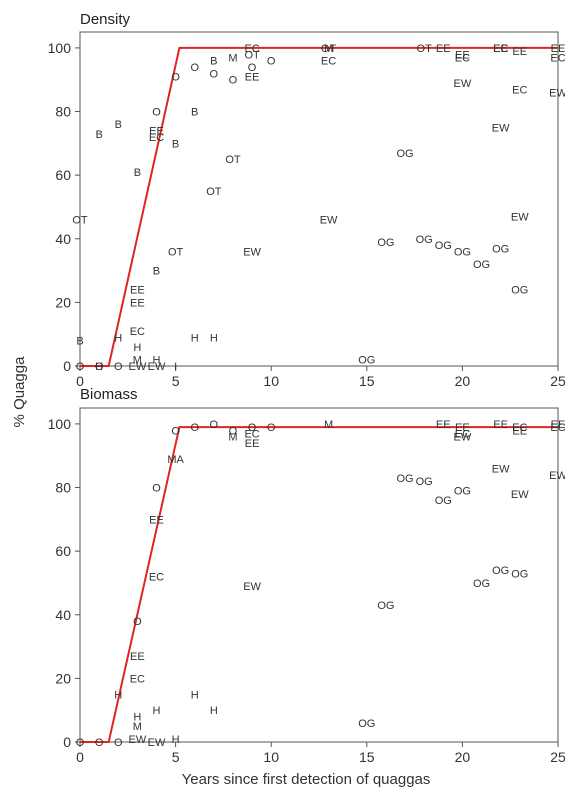 This screenshot has width=565, height=797. What do you see at coordinates (367, 757) in the screenshot?
I see `biomass-x-tick-label: 15` at bounding box center [367, 757].